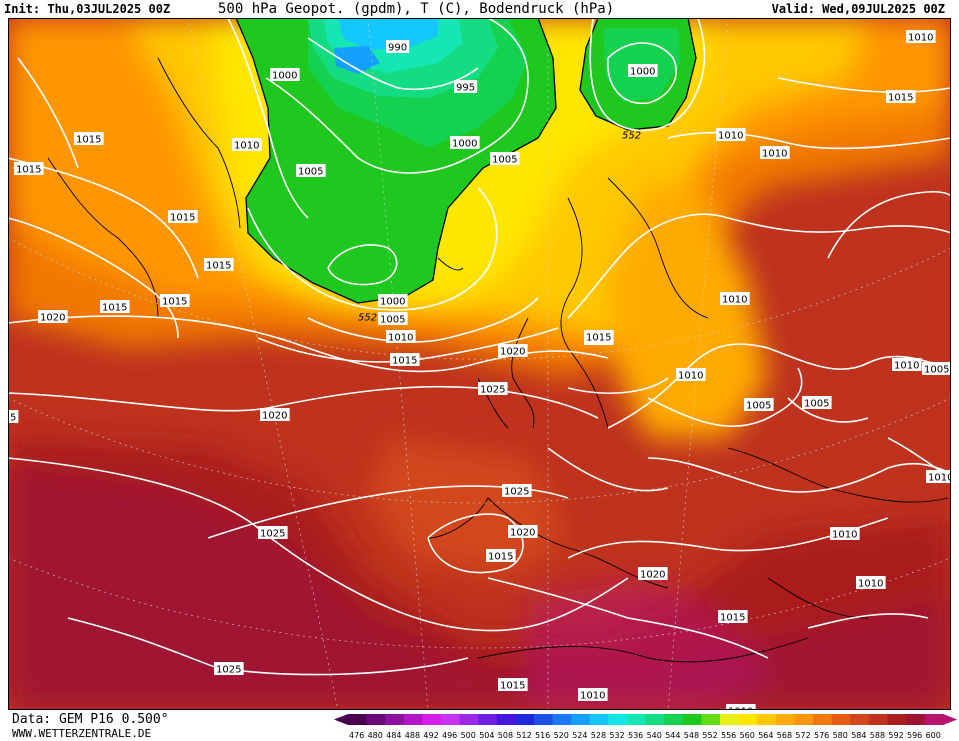 The image size is (959, 741). I want to click on isobar-label: 552, so click(367, 318).